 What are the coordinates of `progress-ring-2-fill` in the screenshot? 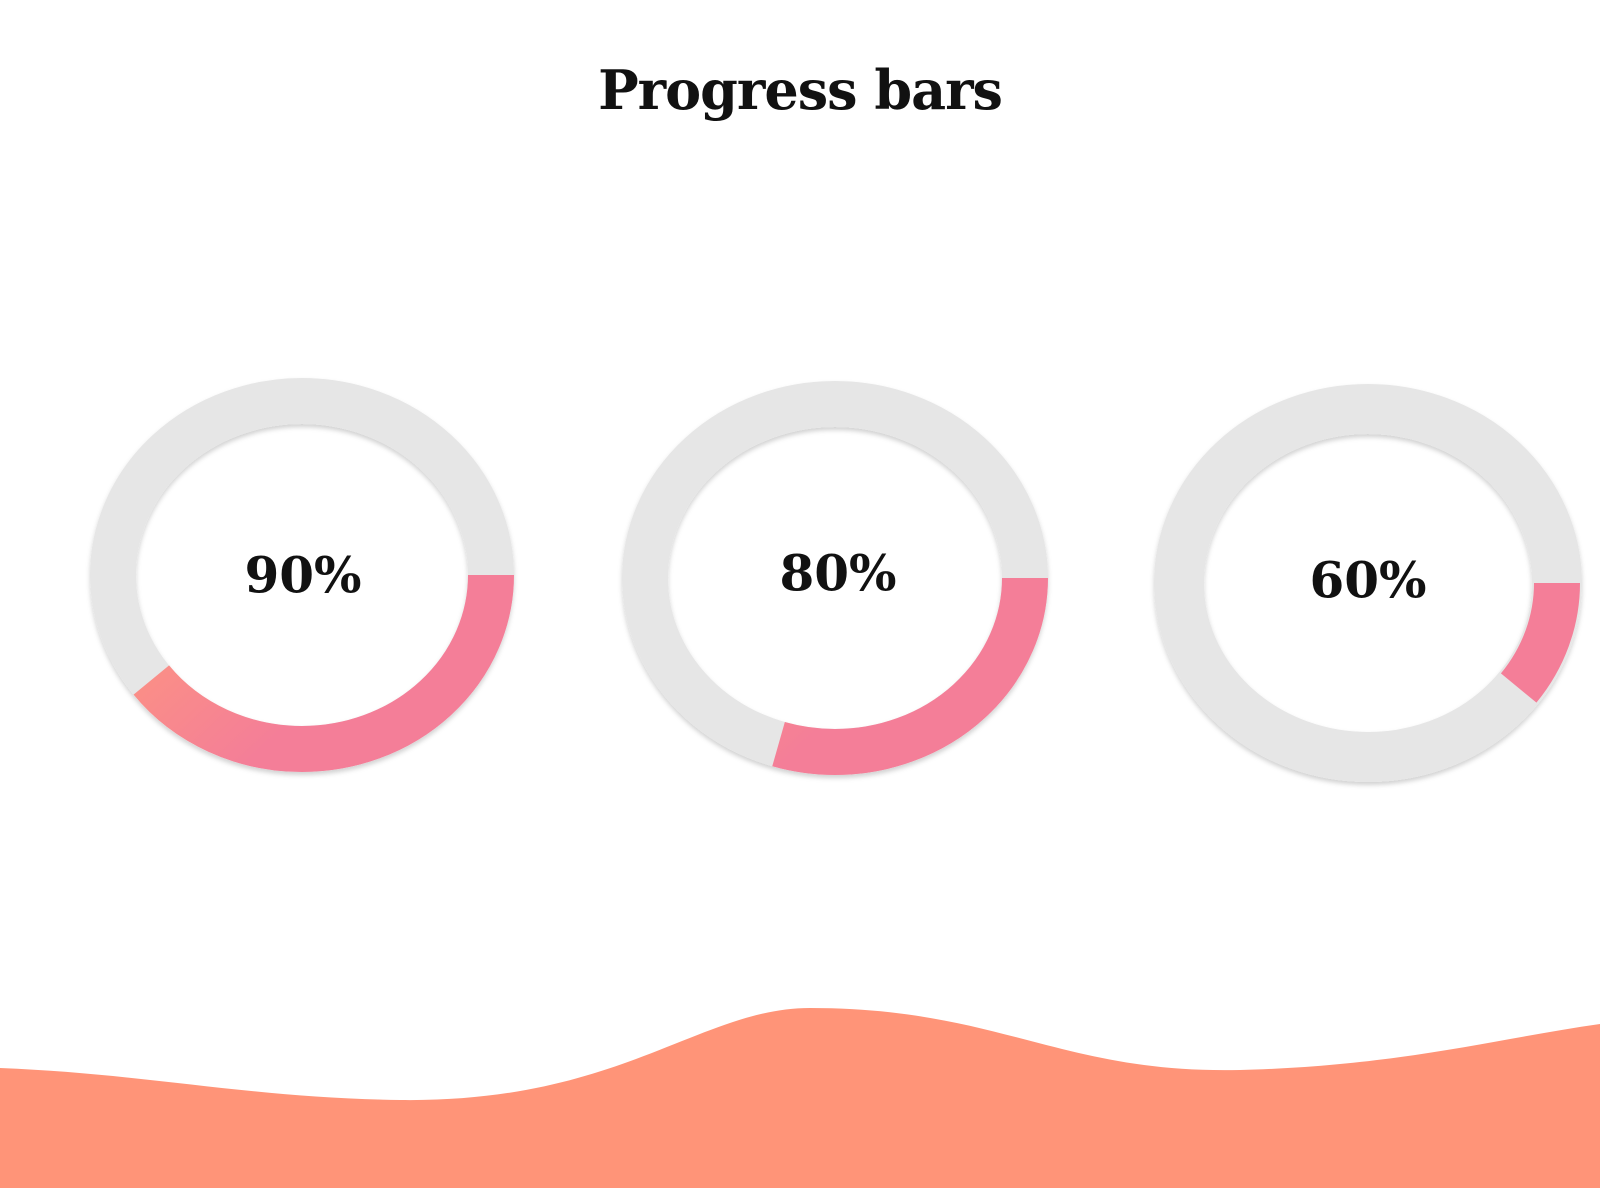 It's located at (835, 578).